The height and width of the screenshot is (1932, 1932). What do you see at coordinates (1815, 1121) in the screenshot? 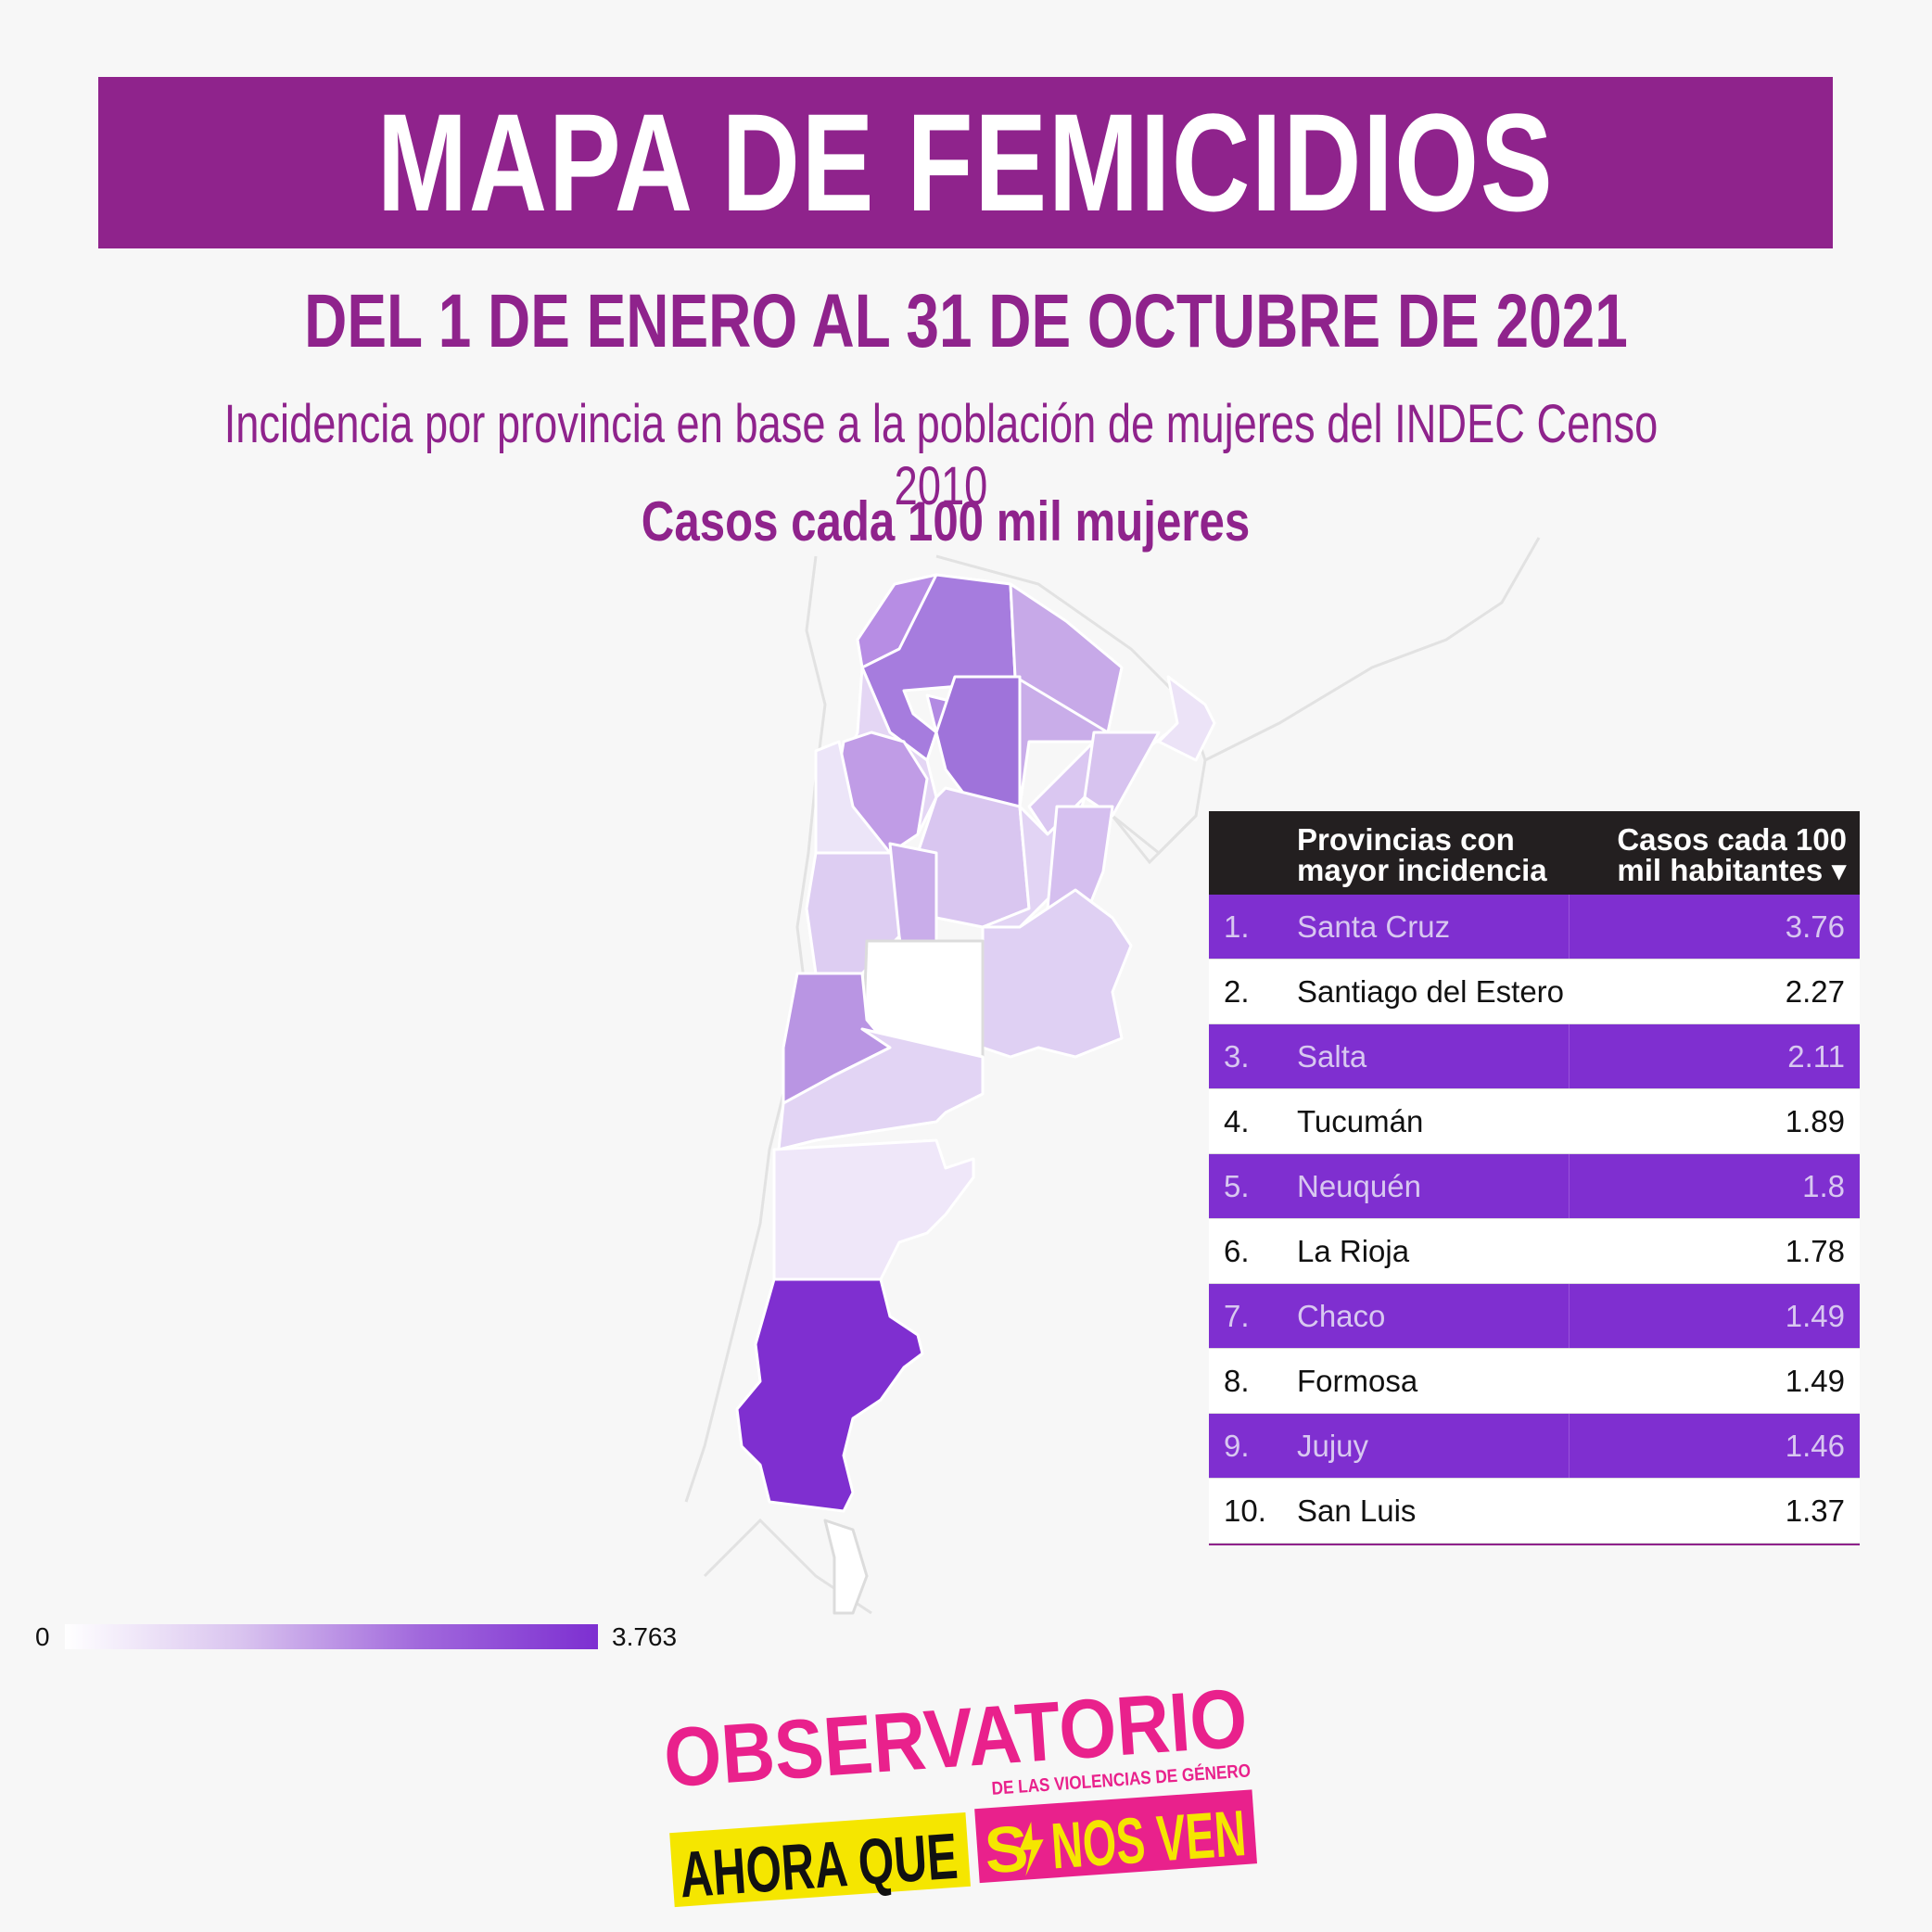
I see `row-value: 1.89` at bounding box center [1815, 1121].